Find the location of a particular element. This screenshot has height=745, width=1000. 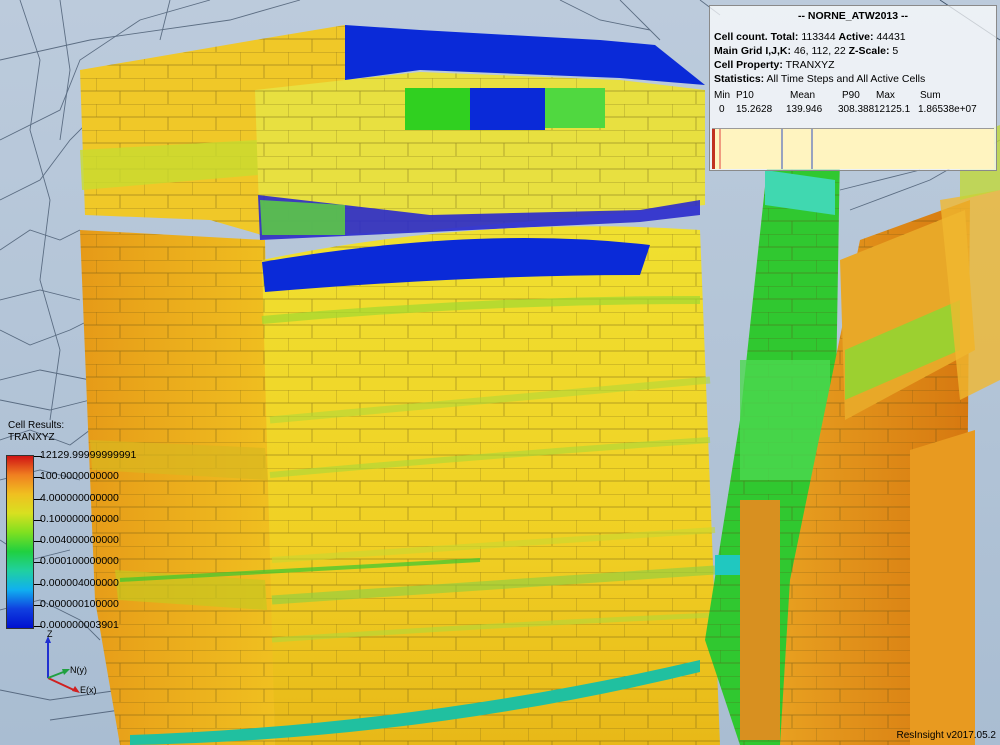

legend-color-bar is located at coordinates (20, 542).